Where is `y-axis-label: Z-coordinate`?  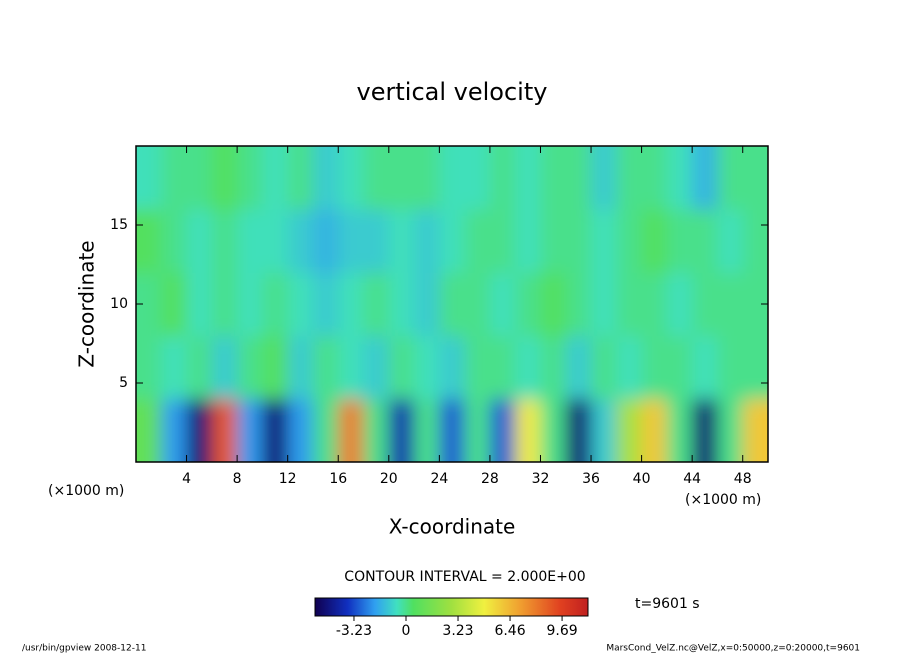
y-axis-label: Z-coordinate is located at coordinates (87, 303).